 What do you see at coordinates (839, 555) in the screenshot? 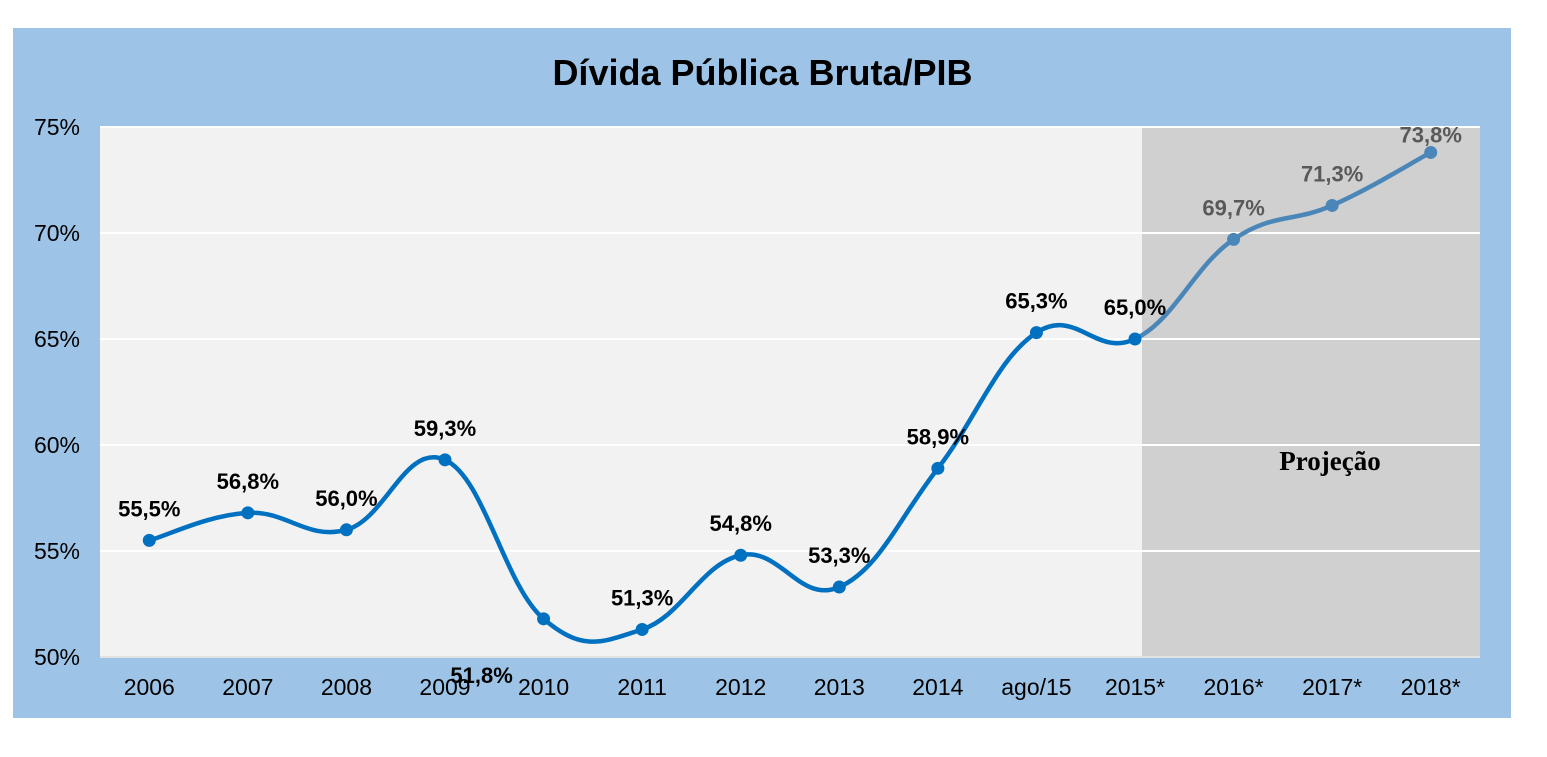
I see `data-label: 53,3%` at bounding box center [839, 555].